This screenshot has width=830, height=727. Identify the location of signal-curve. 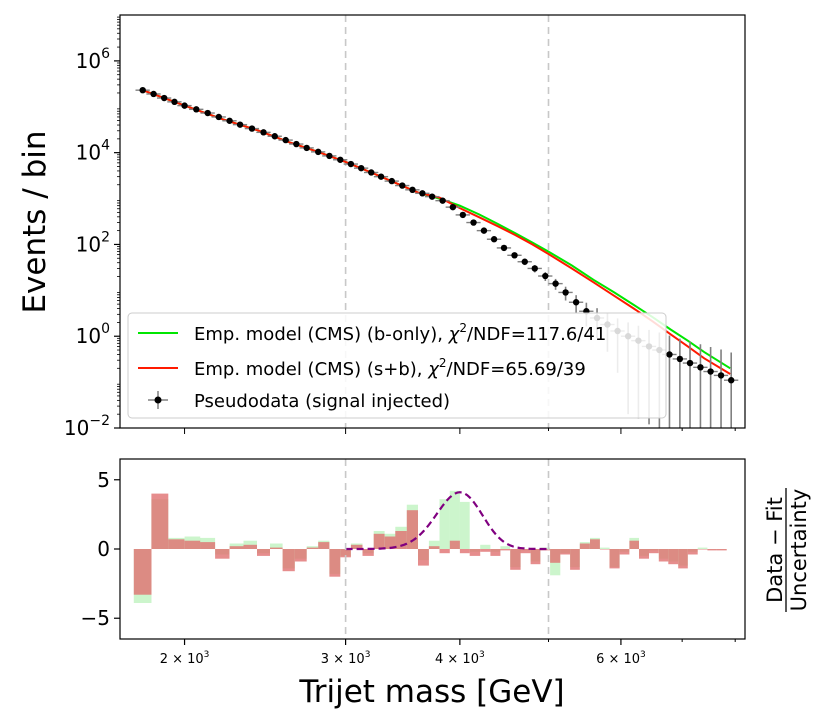
(447, 521).